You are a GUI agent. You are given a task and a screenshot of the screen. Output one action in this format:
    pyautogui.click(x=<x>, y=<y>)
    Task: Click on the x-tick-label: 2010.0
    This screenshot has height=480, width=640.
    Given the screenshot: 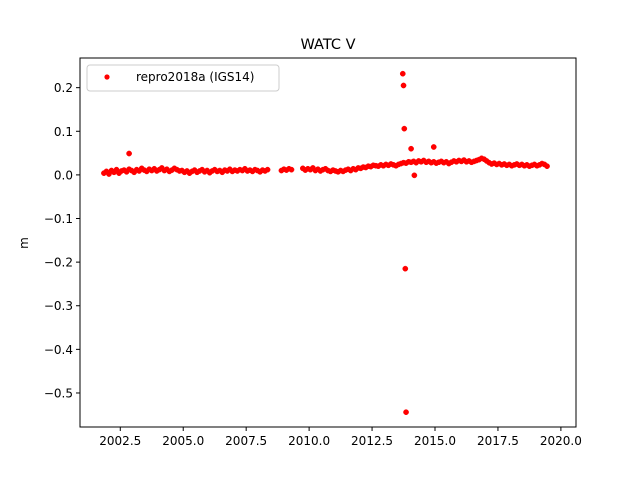 What is the action you would take?
    pyautogui.click(x=309, y=441)
    